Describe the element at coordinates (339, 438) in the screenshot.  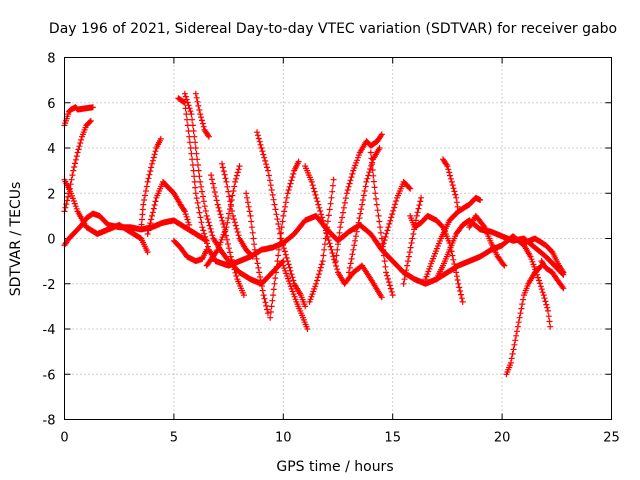
I see `x-tick-labels: 0 5 10 15 20 25` at that location.